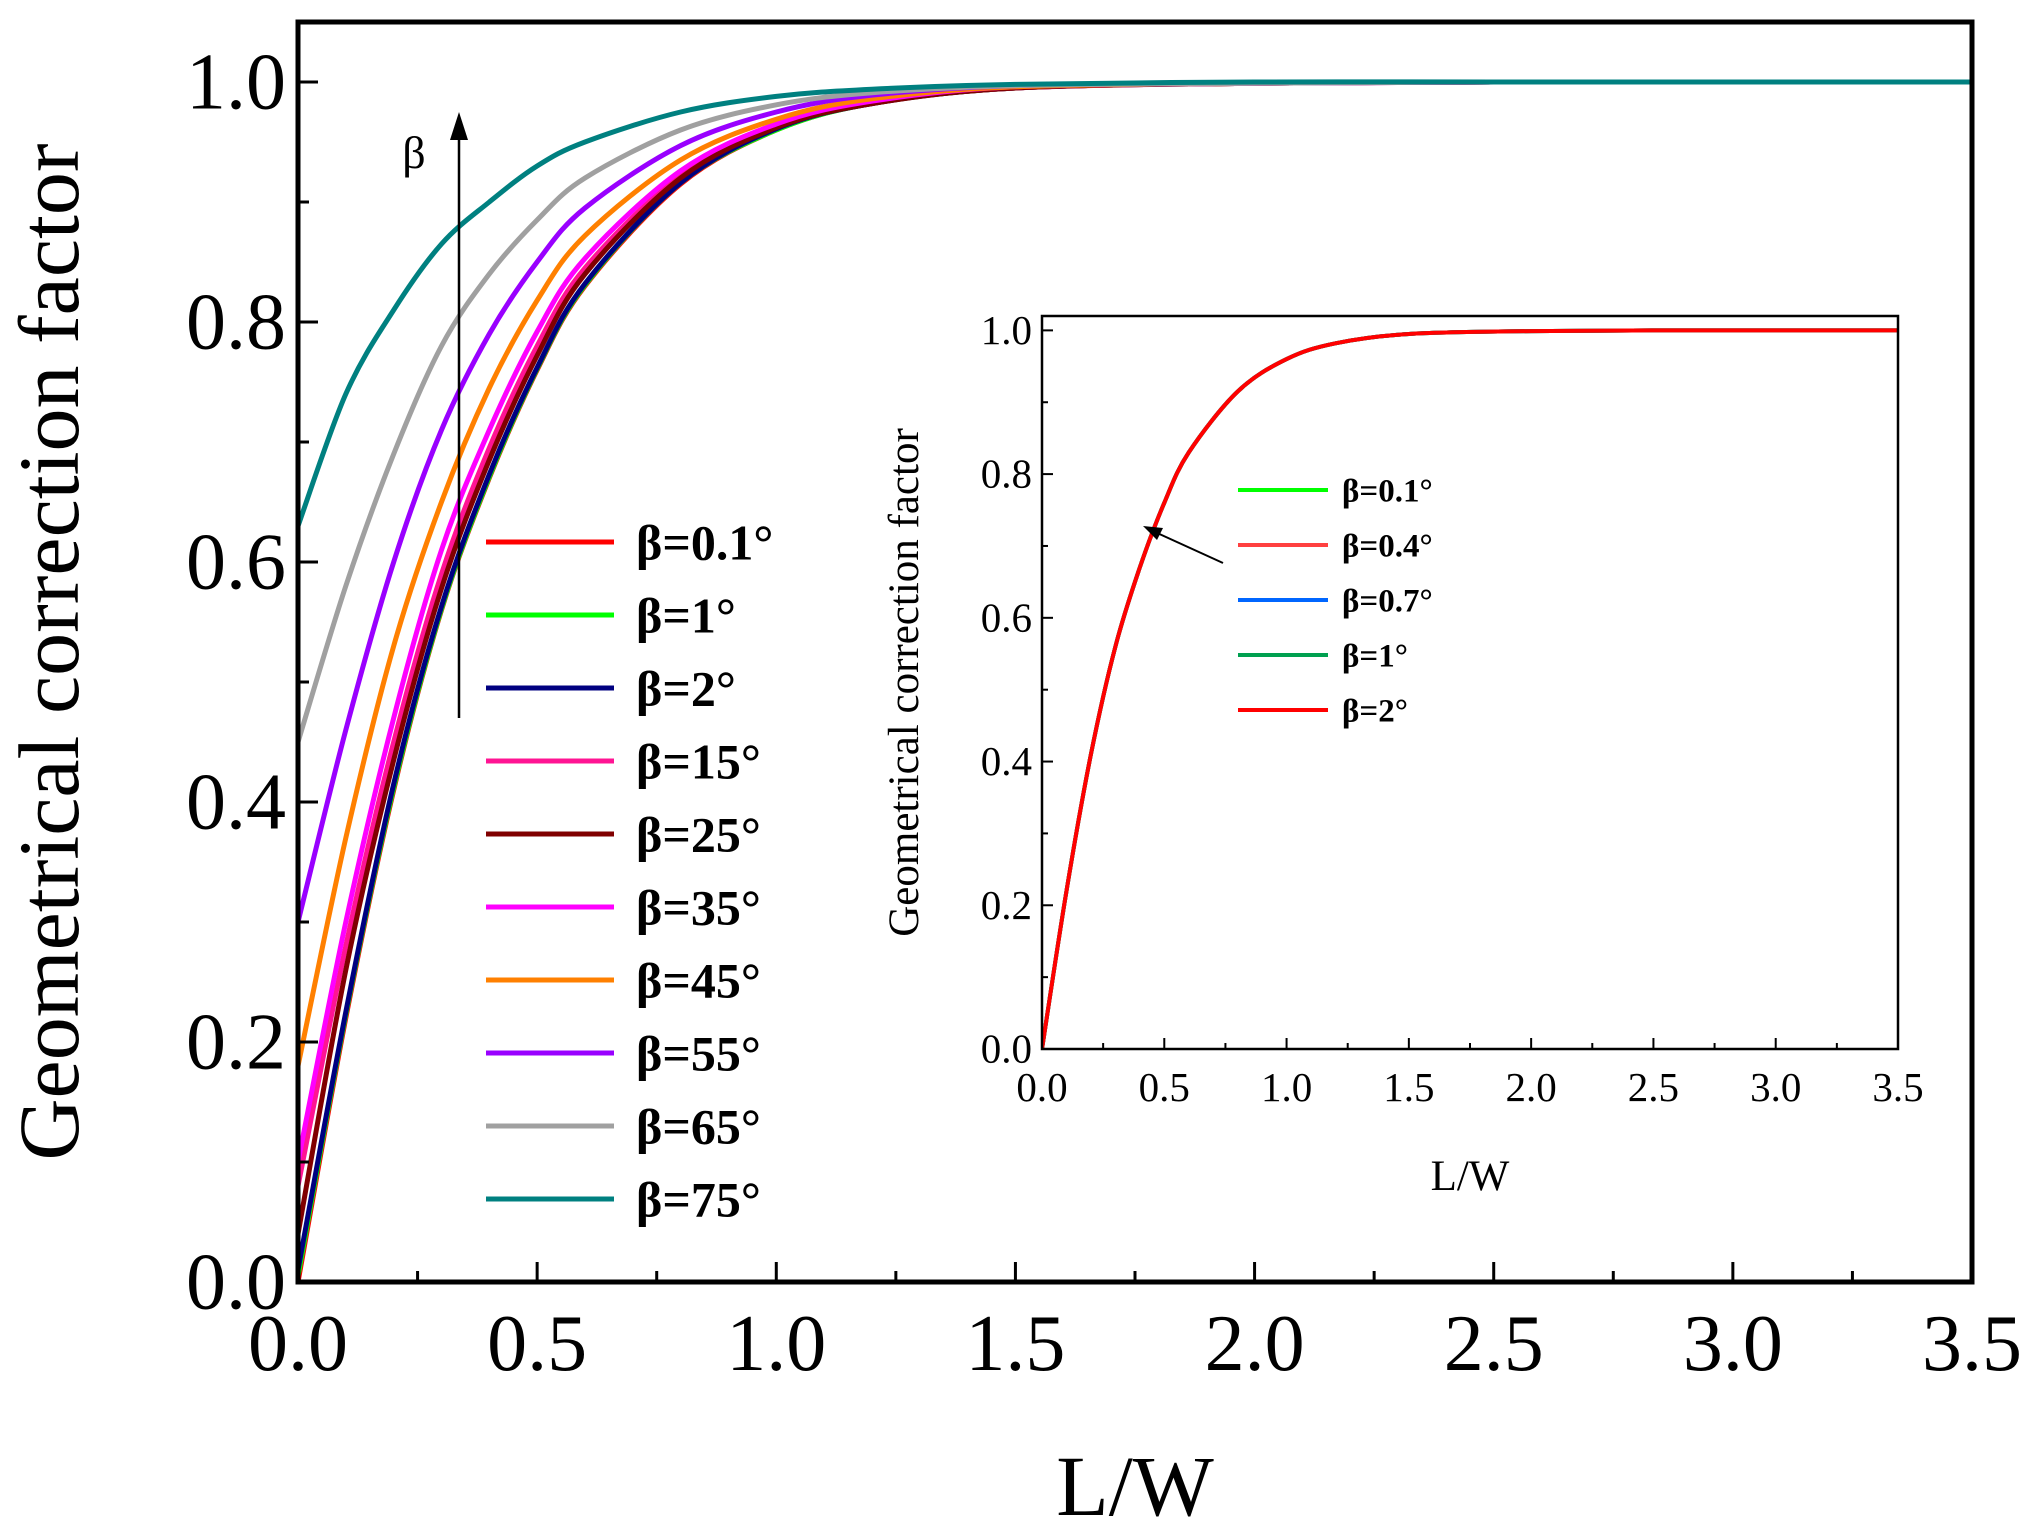  Describe the element at coordinates (413, 152) in the screenshot. I see `beta-arrow-label: β` at that location.